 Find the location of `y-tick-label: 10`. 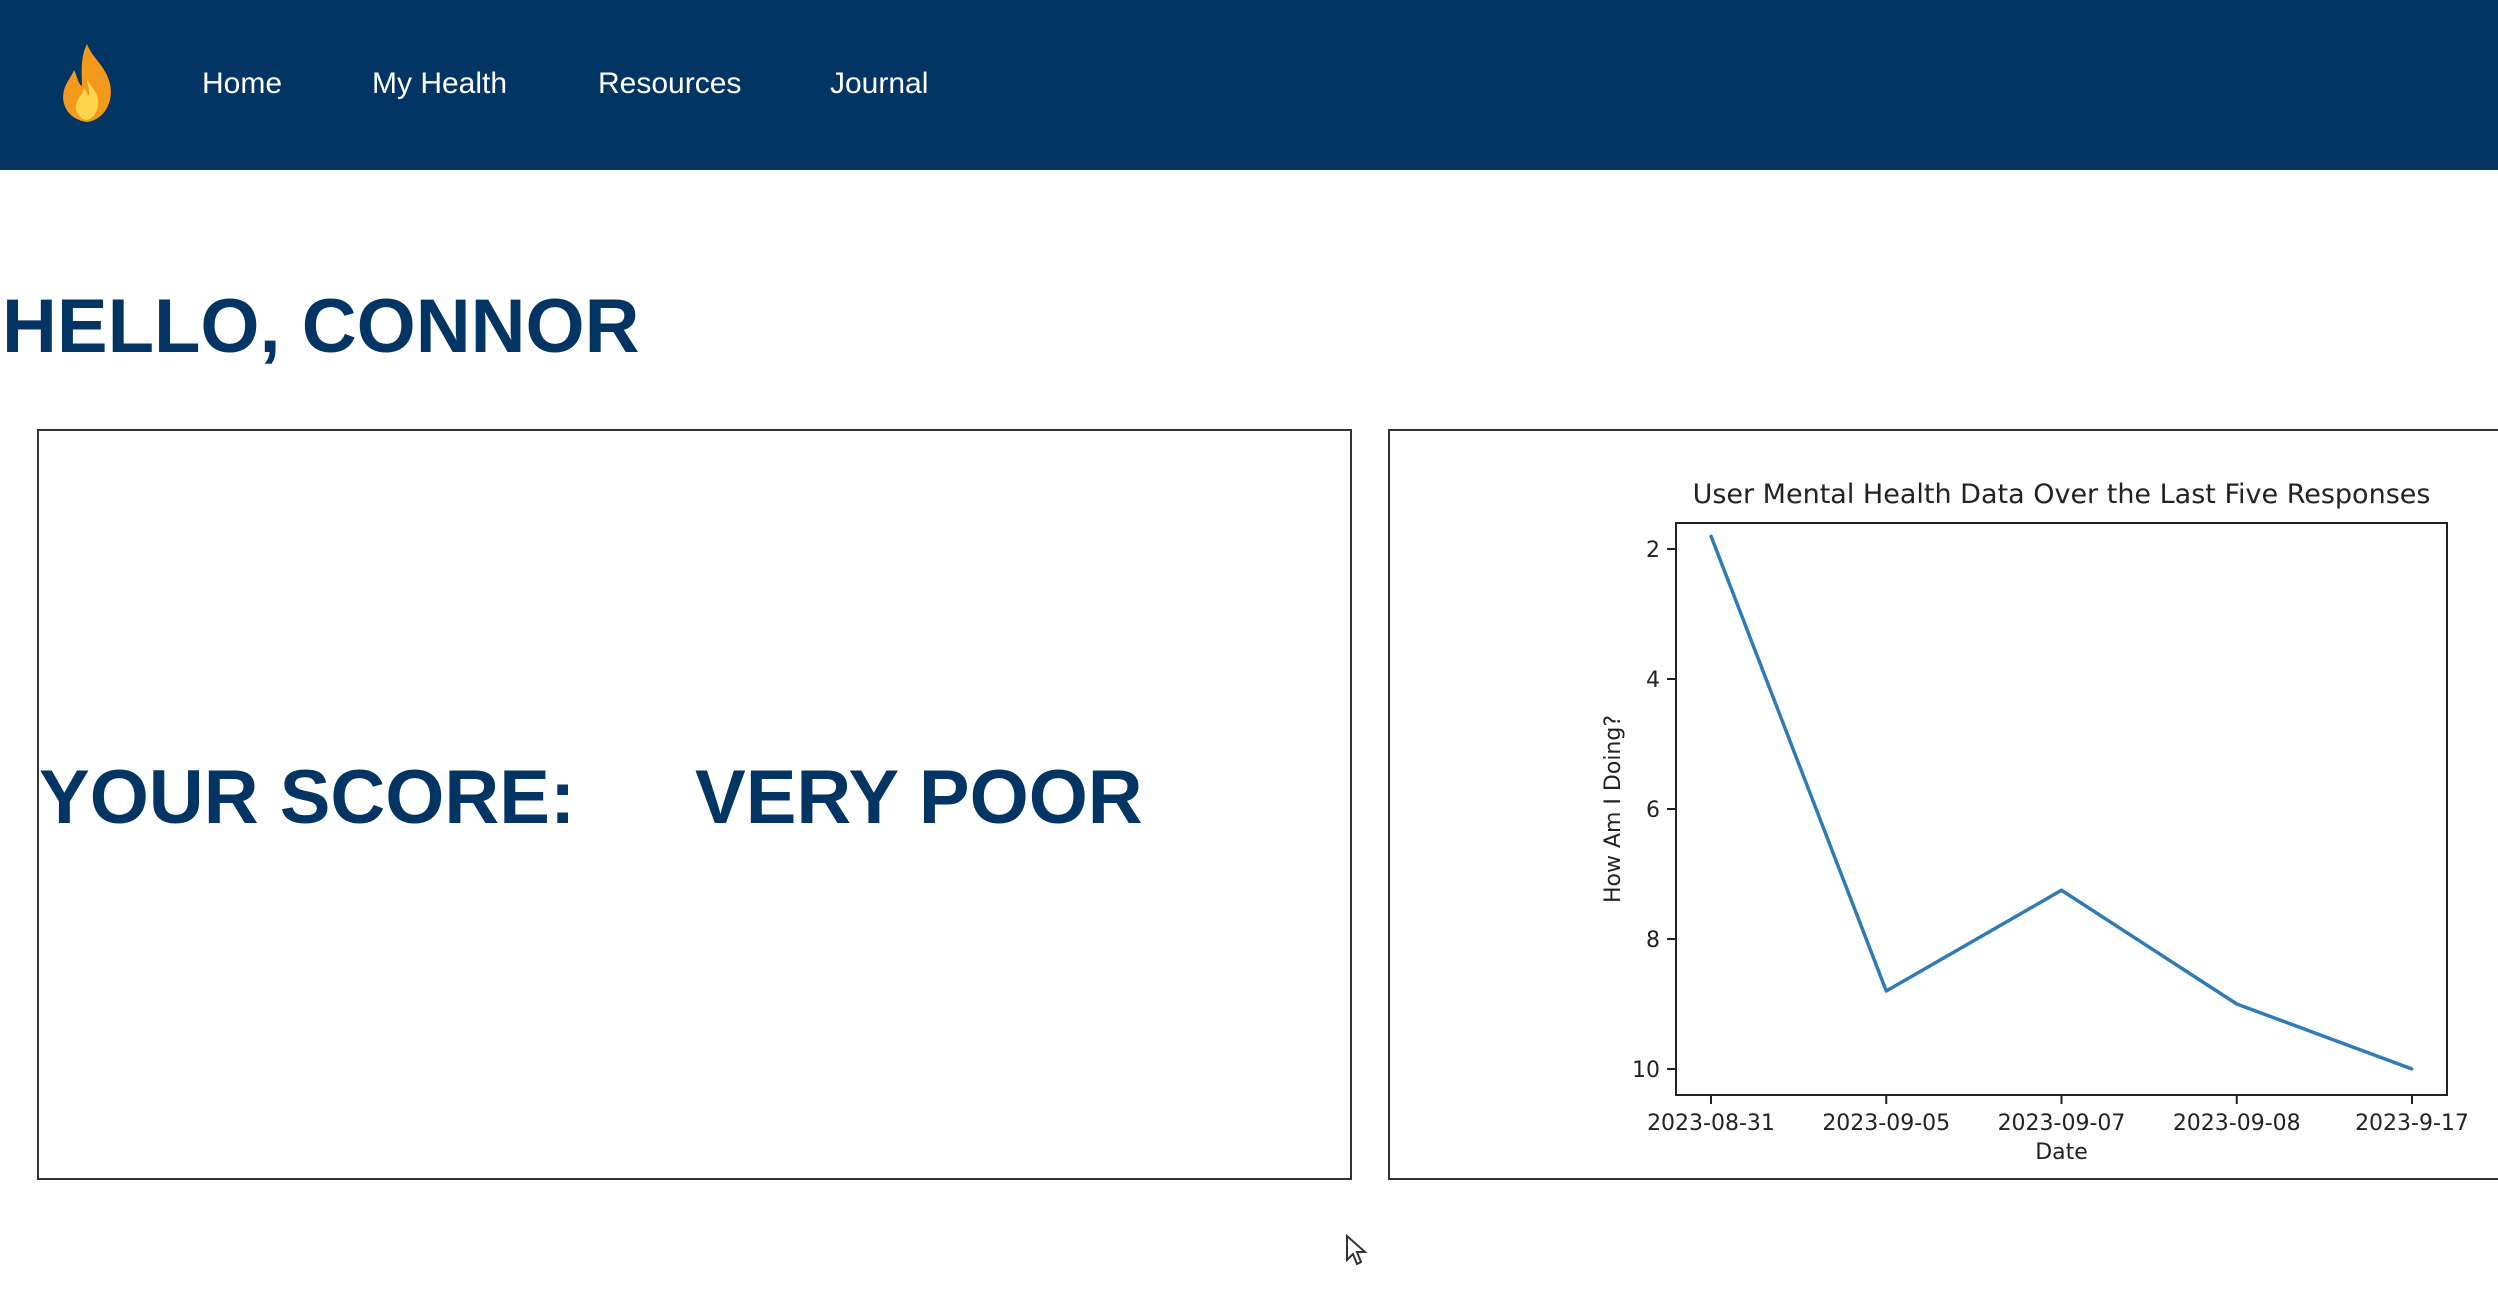

y-tick-label: 10 is located at coordinates (1646, 1070).